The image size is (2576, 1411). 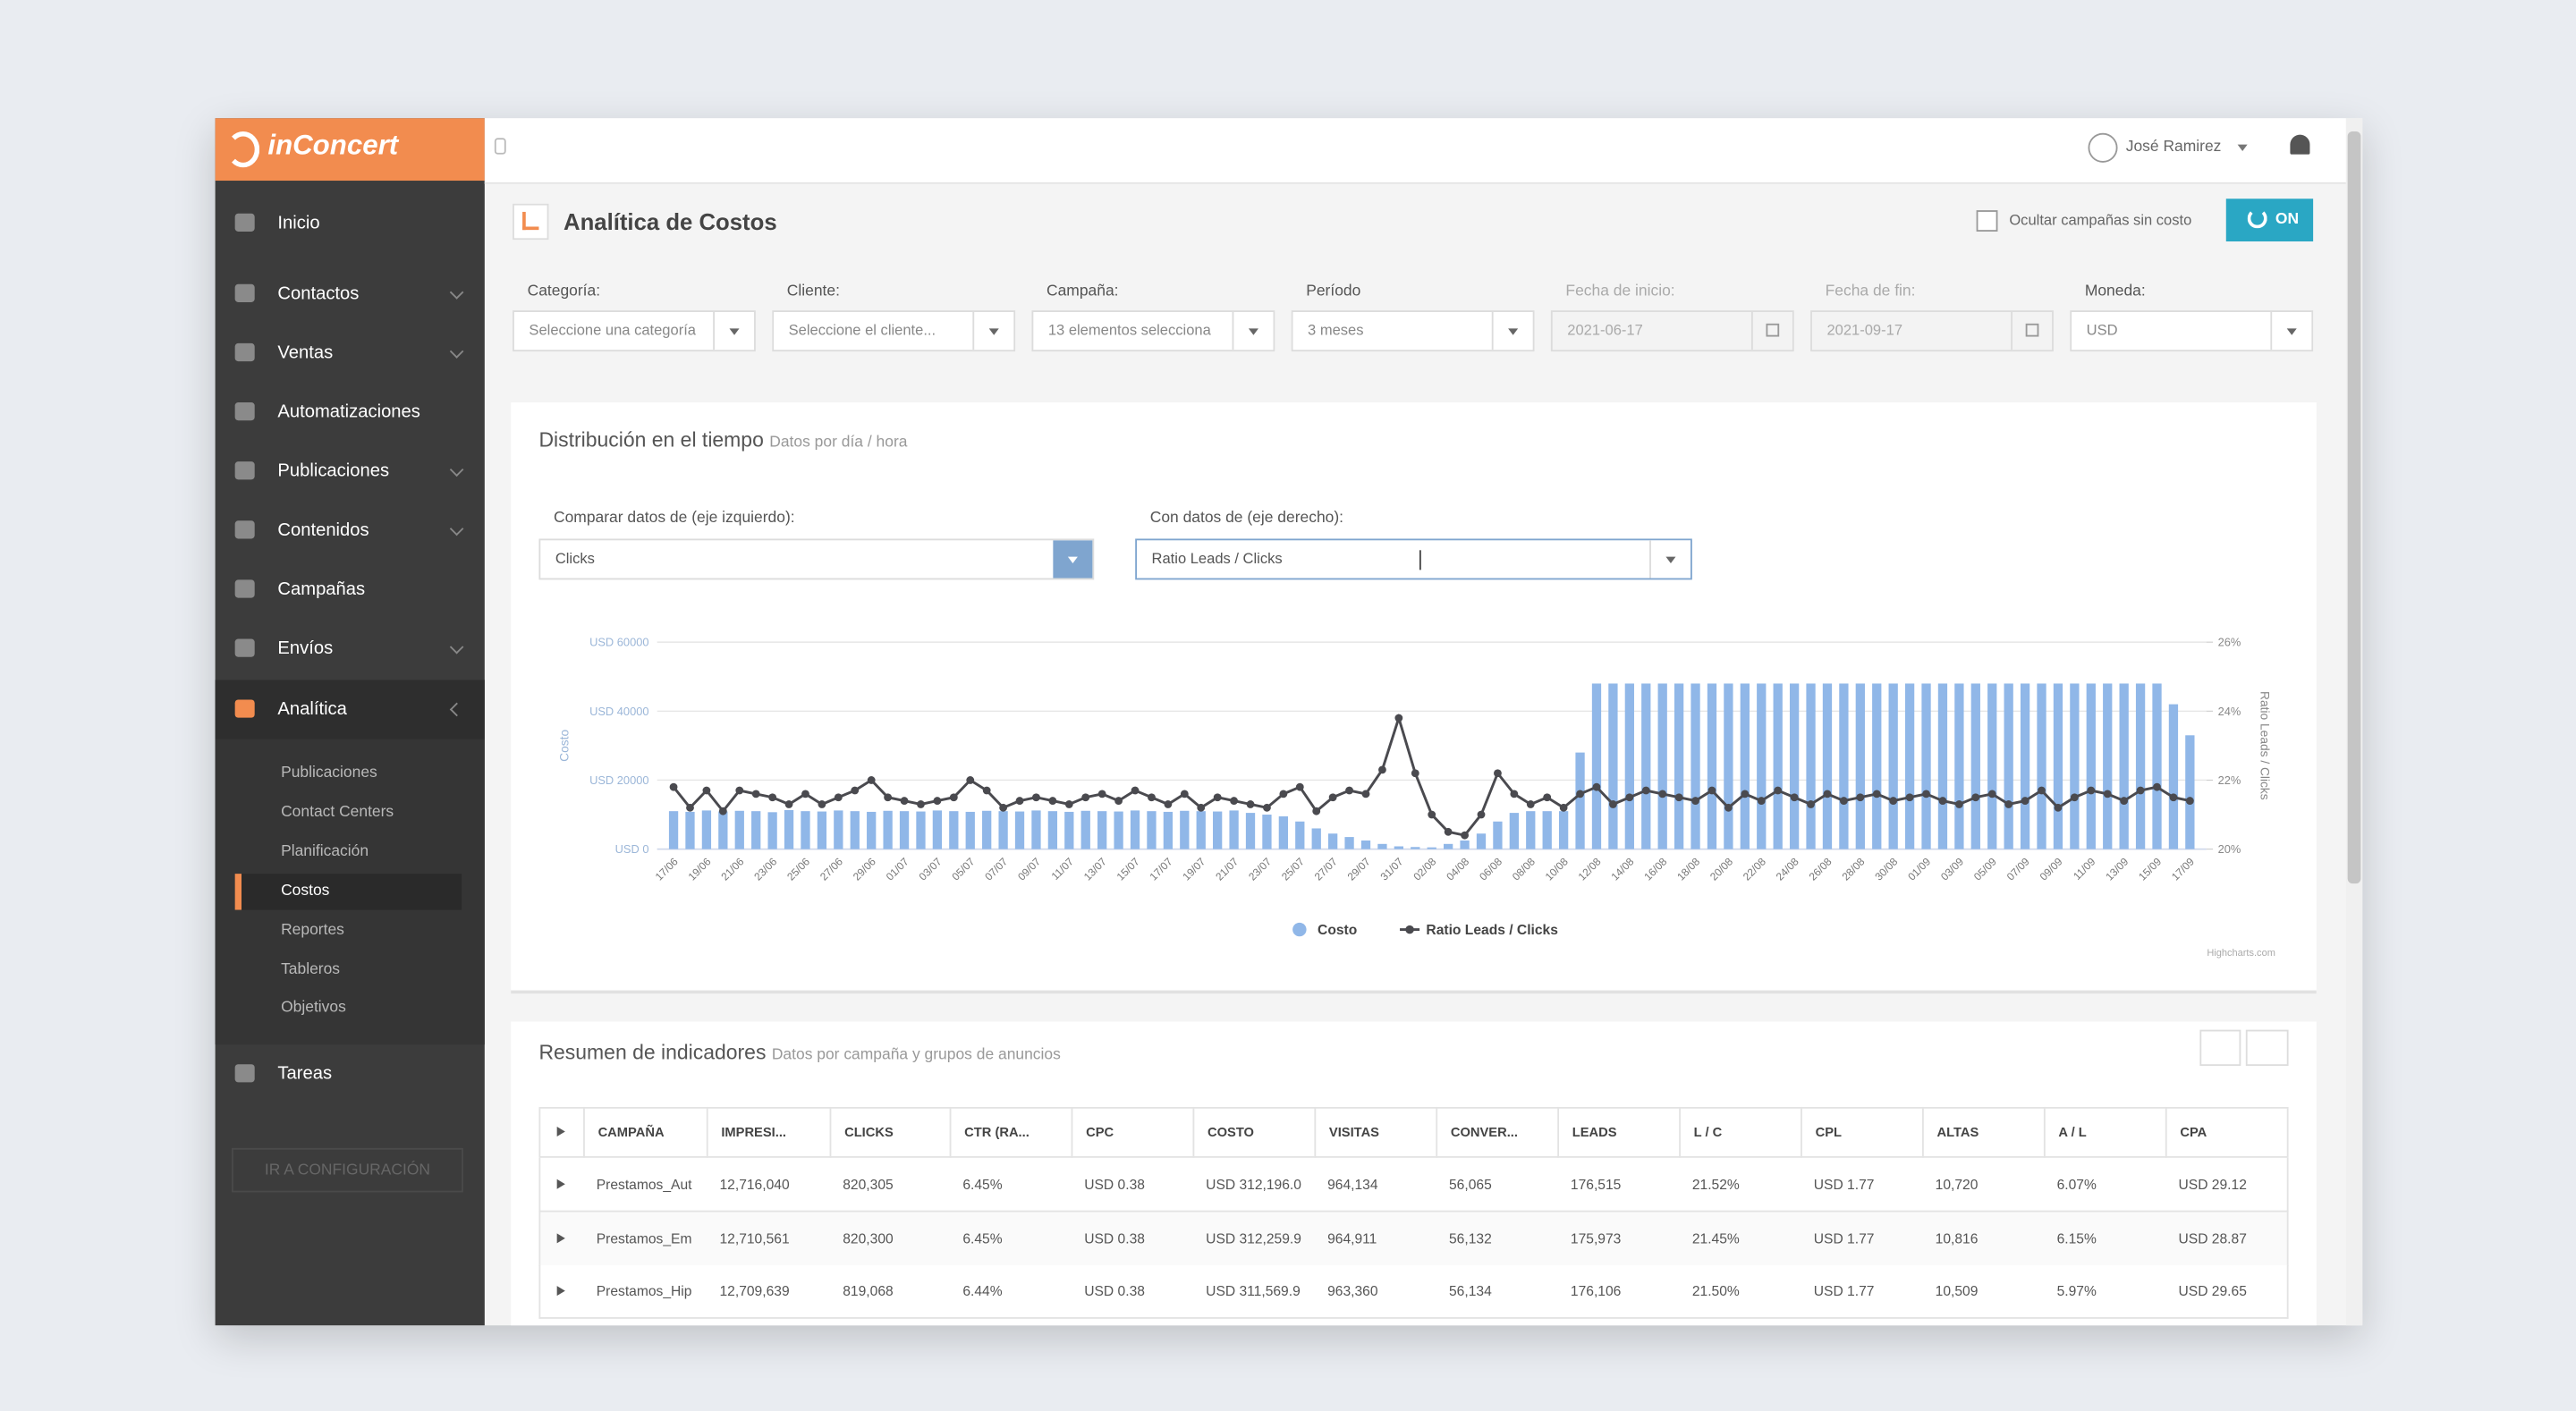 What do you see at coordinates (1375, 1132) in the screenshot?
I see `column-header: VISITAS` at bounding box center [1375, 1132].